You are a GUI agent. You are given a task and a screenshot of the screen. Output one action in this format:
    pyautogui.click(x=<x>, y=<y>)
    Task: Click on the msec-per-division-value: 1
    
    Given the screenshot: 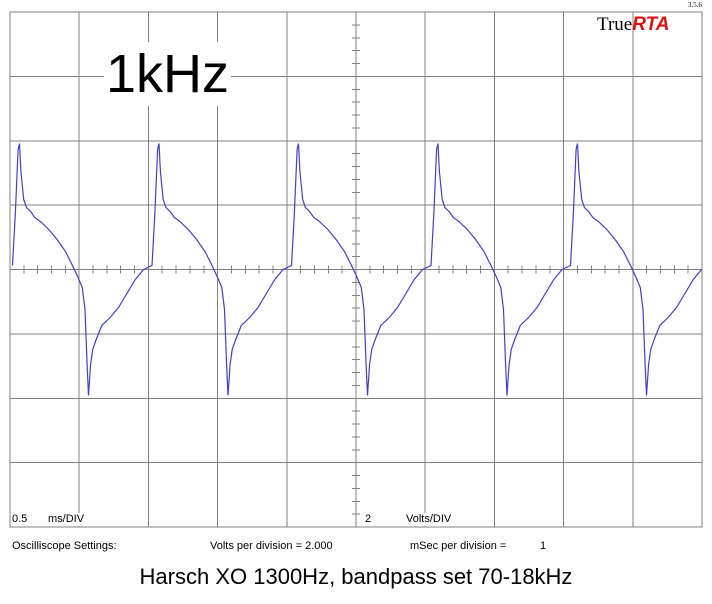 What is the action you would take?
    pyautogui.click(x=543, y=546)
    